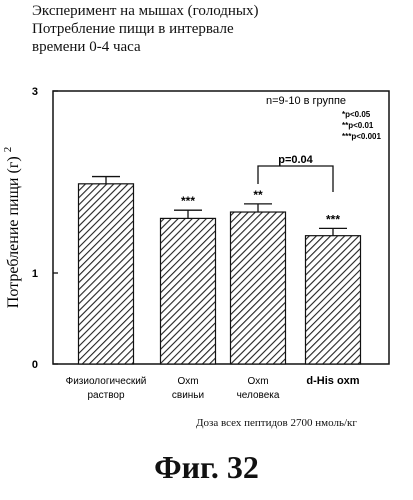 The image size is (413, 500). I want to click on y-tick-label: 1, so click(35, 274).